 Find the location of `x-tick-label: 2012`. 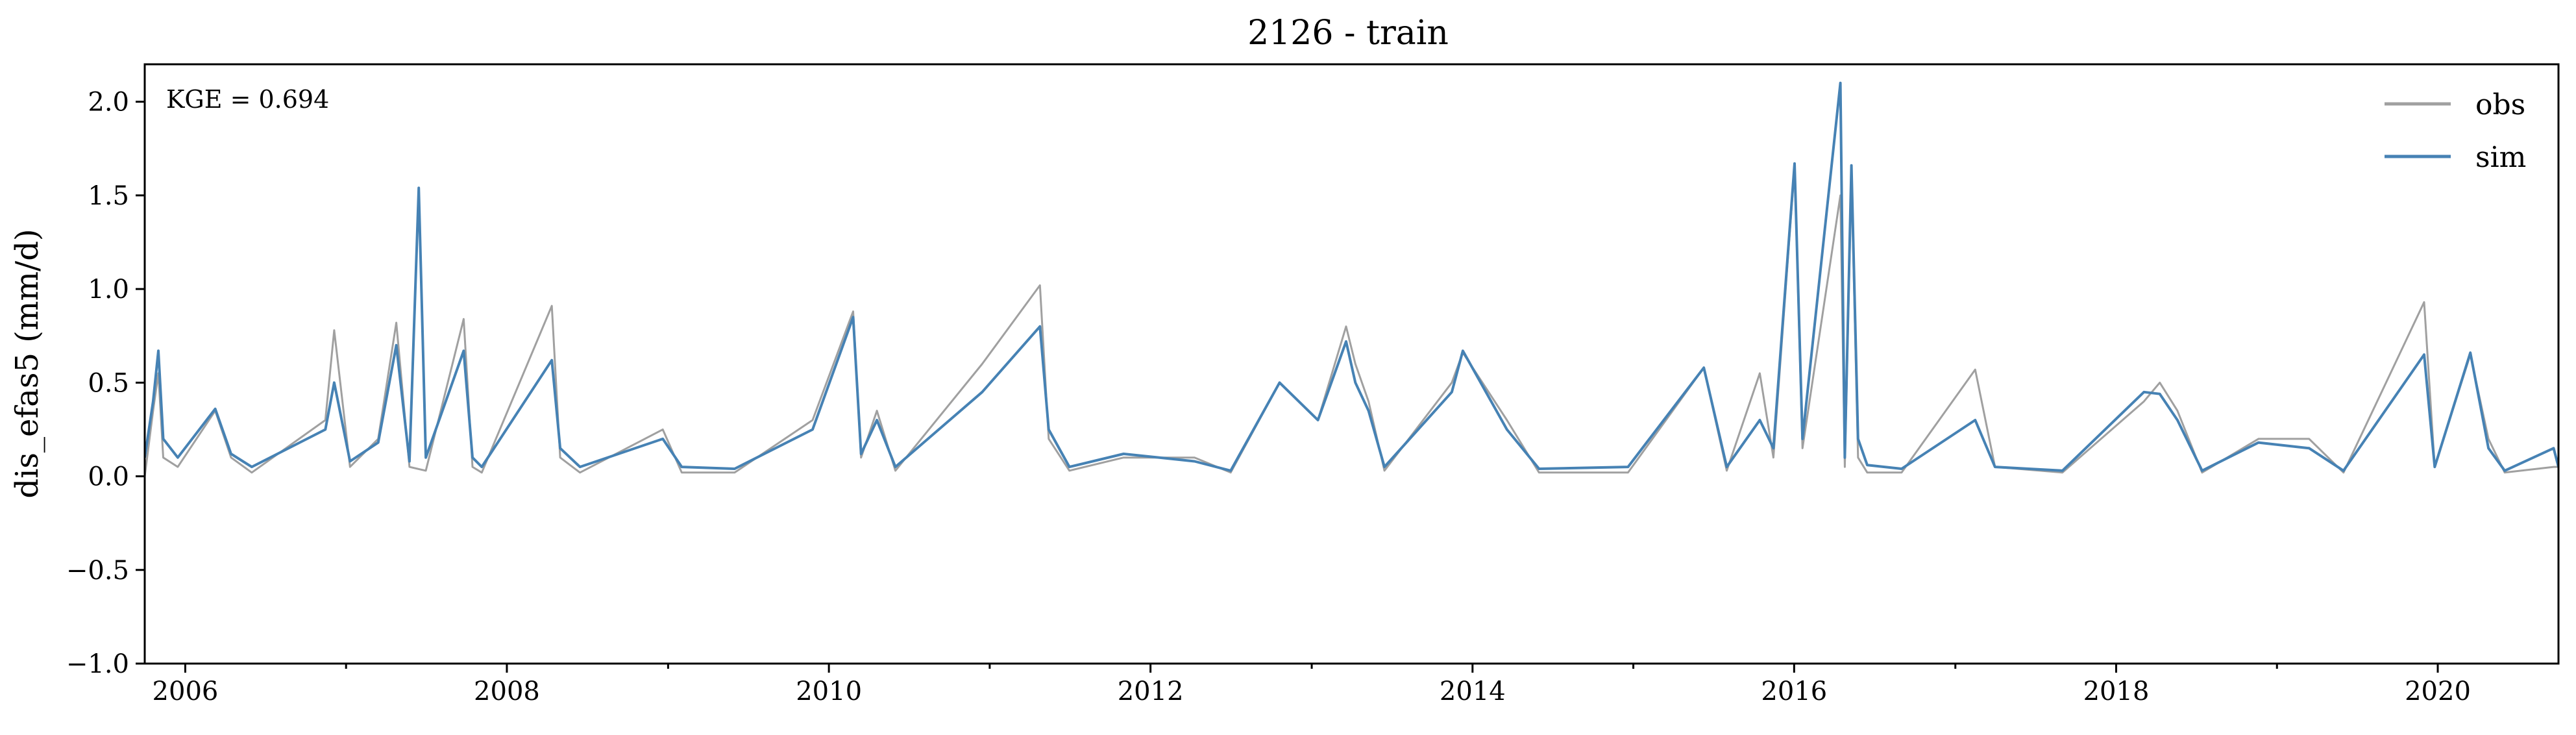

x-tick-label: 2012 is located at coordinates (1151, 691).